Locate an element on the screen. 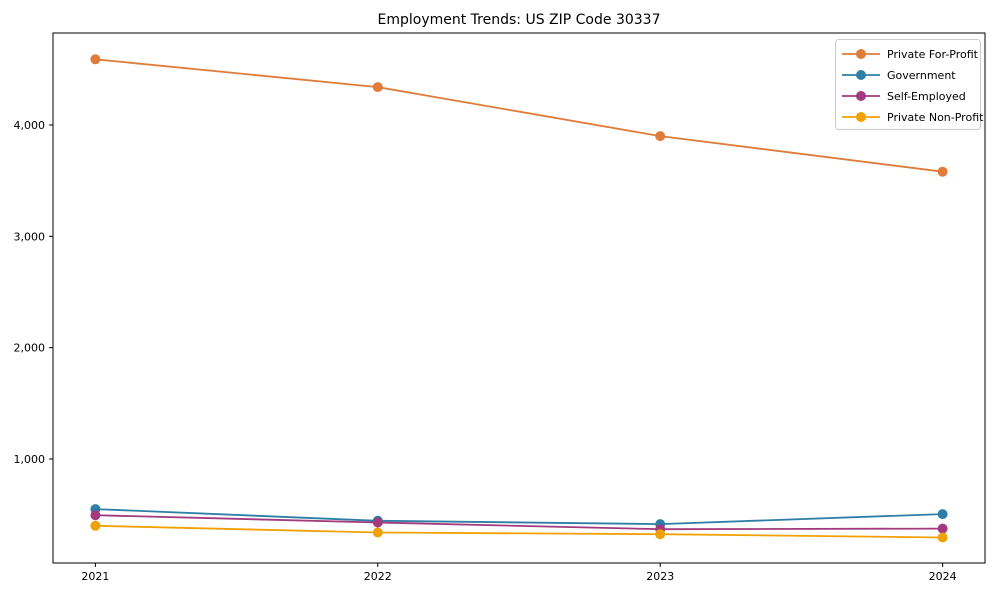 This screenshot has height=600, width=1000. legend-item-government: Government is located at coordinates (899, 75).